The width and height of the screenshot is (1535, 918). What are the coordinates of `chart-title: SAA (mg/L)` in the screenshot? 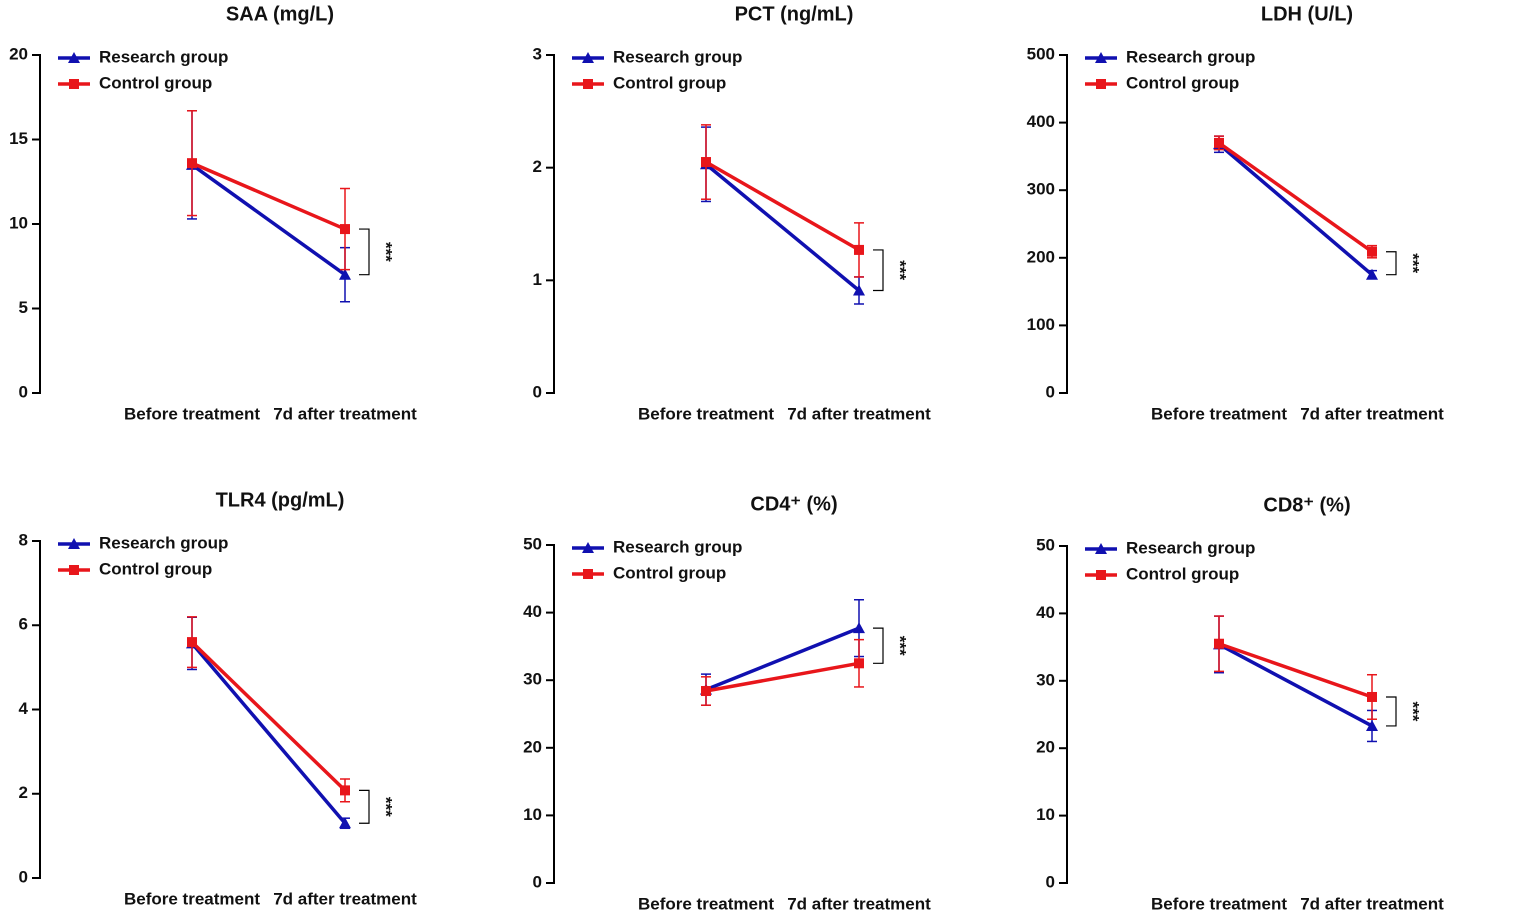 It's located at (280, 14).